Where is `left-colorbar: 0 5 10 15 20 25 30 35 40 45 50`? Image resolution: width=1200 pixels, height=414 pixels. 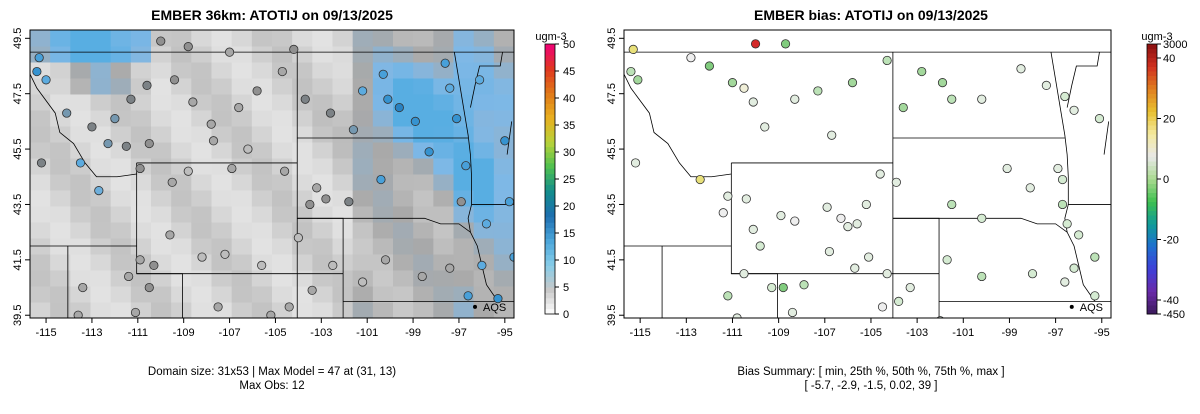 left-colorbar: 0 5 10 15 20 25 30 35 40 45 50 is located at coordinates (559, 180).